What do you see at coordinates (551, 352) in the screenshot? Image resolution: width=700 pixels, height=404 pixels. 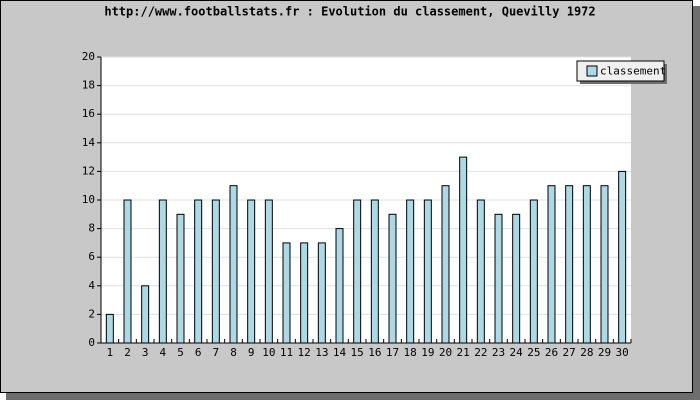 I see `x-tick-label: 26` at bounding box center [551, 352].